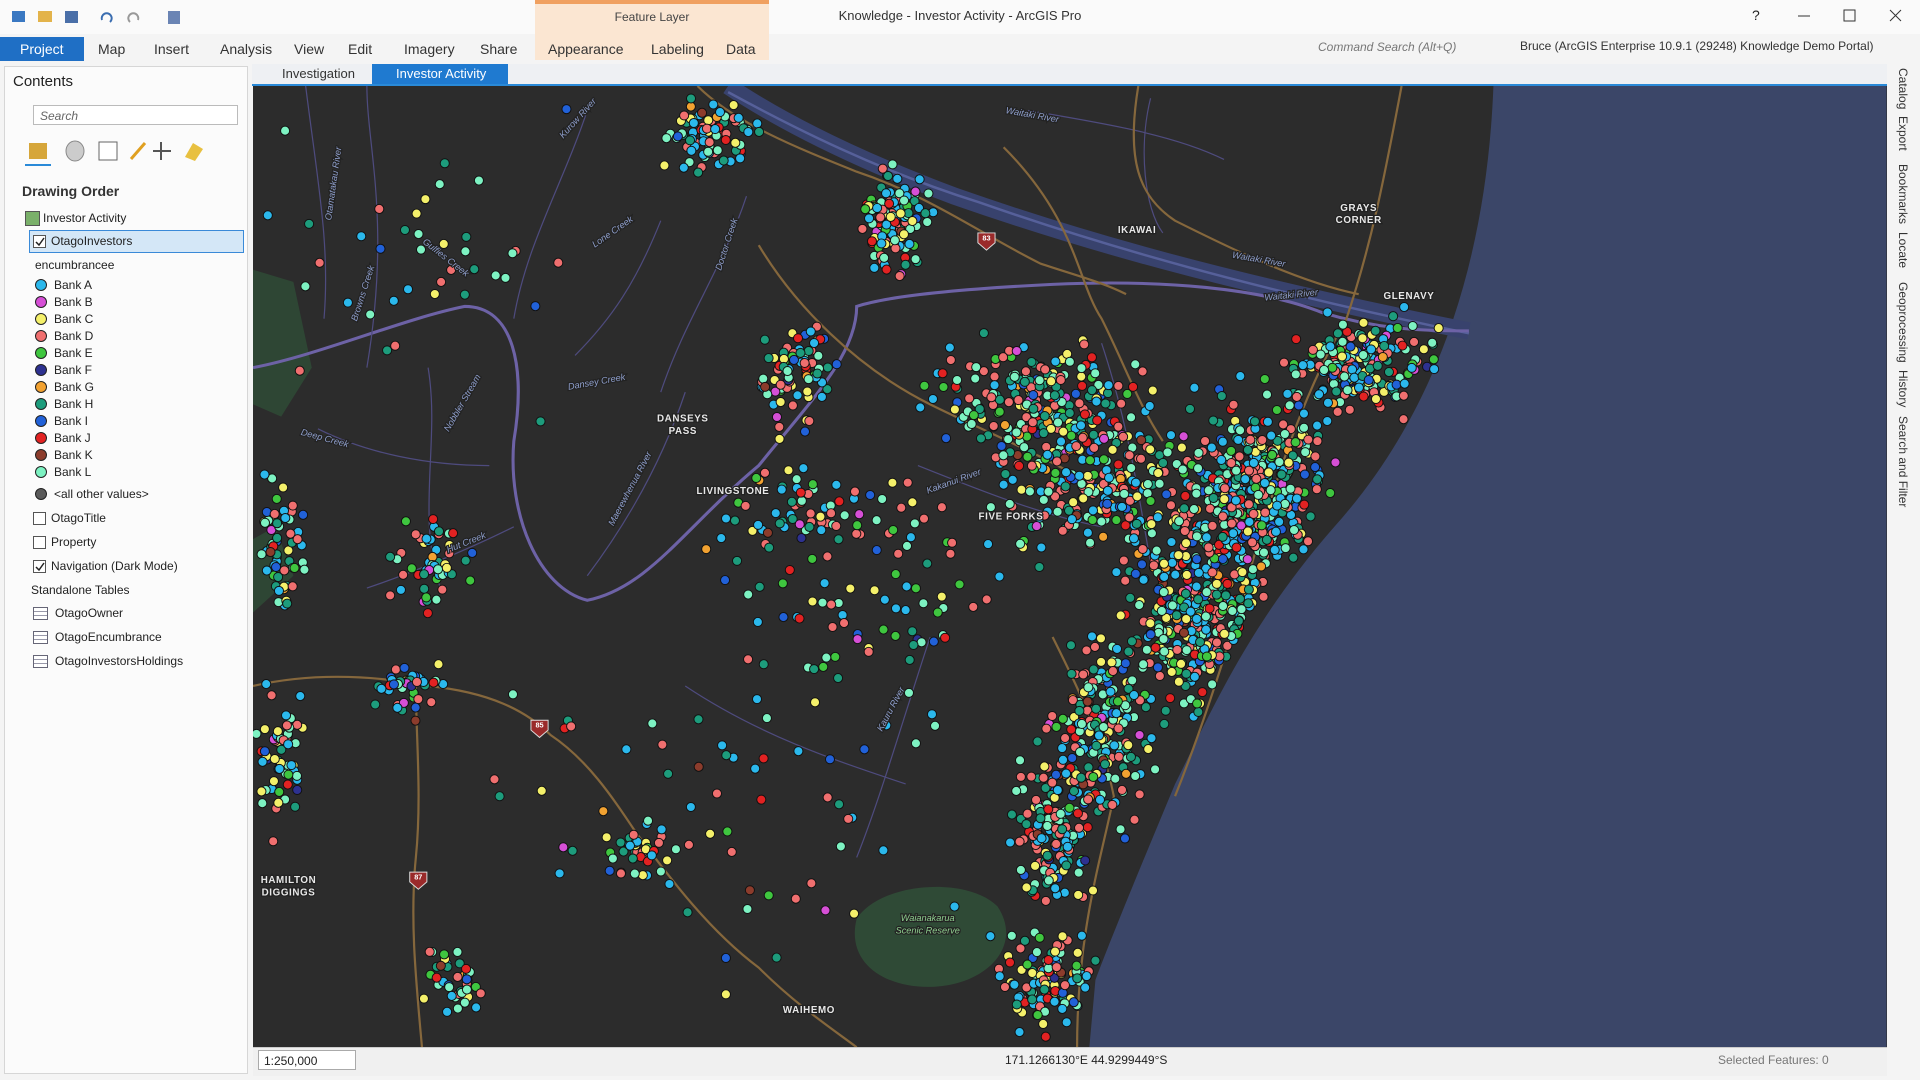 This screenshot has width=1920, height=1080. I want to click on layer-name: OtagoInvestors, so click(92, 241).